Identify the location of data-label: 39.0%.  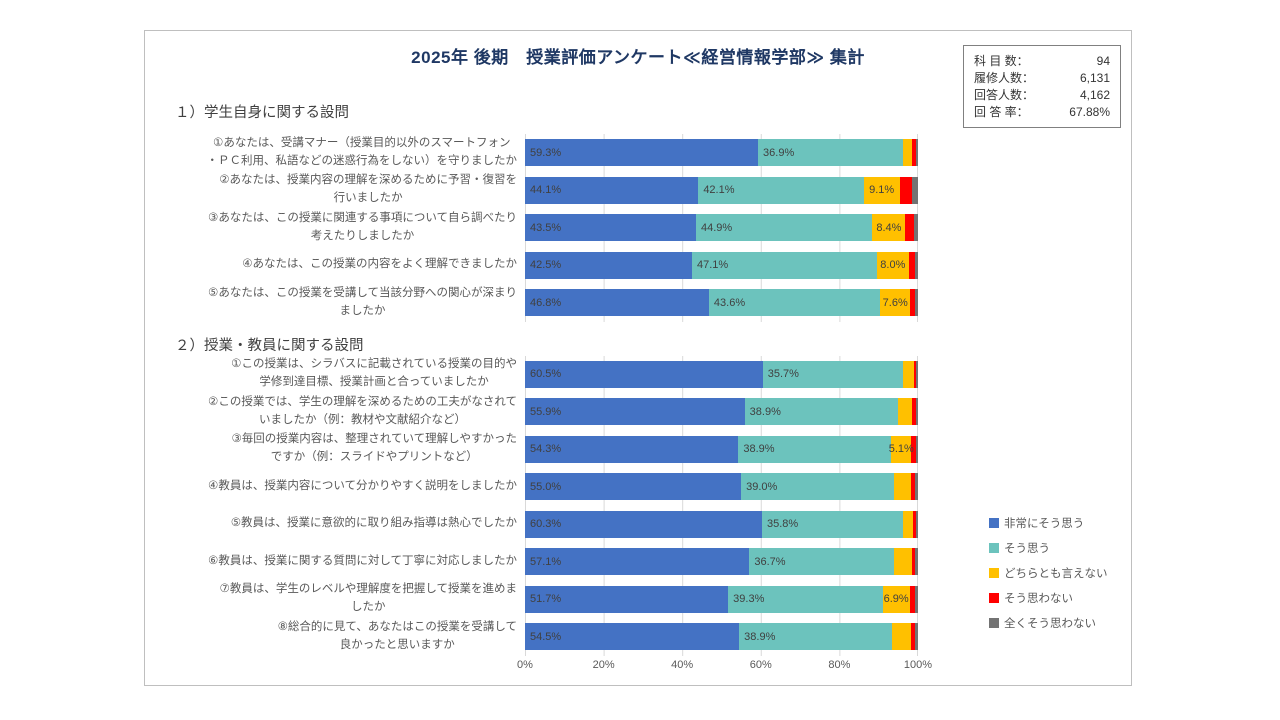
(762, 486).